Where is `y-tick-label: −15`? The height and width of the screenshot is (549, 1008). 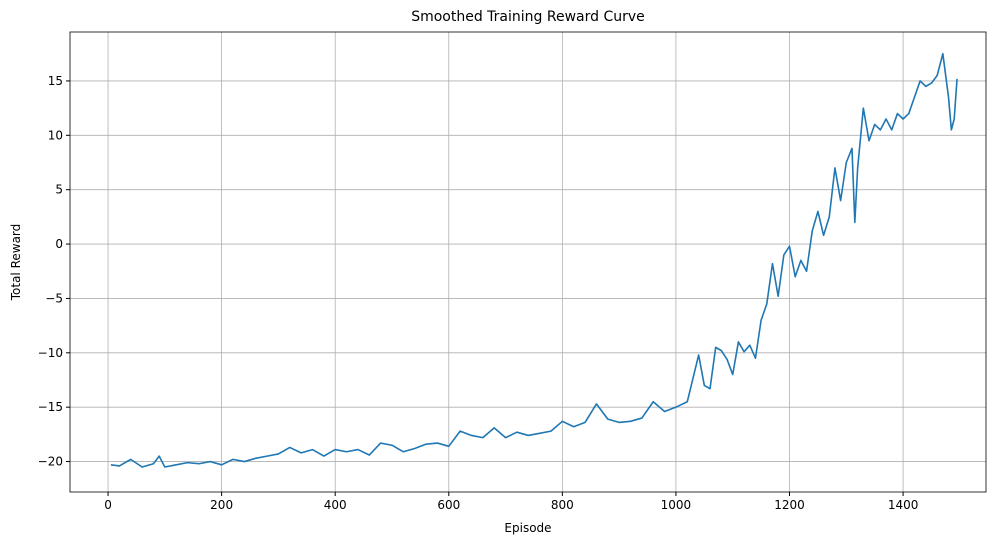
y-tick-label: −15 is located at coordinates (50, 407).